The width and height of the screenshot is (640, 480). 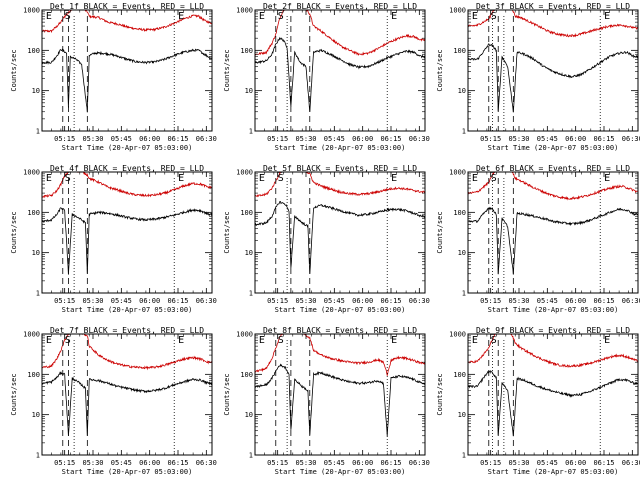 I want to click on chart-title: Det_8f BLACK = Events, RED = LLD, so click(x=340, y=330).